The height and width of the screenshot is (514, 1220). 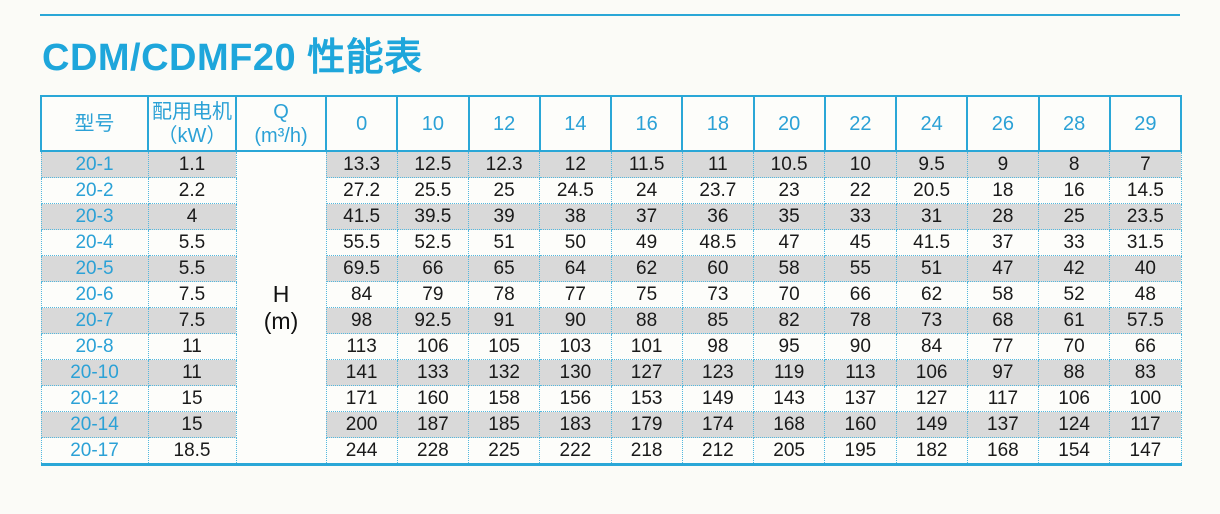 What do you see at coordinates (789, 216) in the screenshot?
I see `head-value-cell: 35` at bounding box center [789, 216].